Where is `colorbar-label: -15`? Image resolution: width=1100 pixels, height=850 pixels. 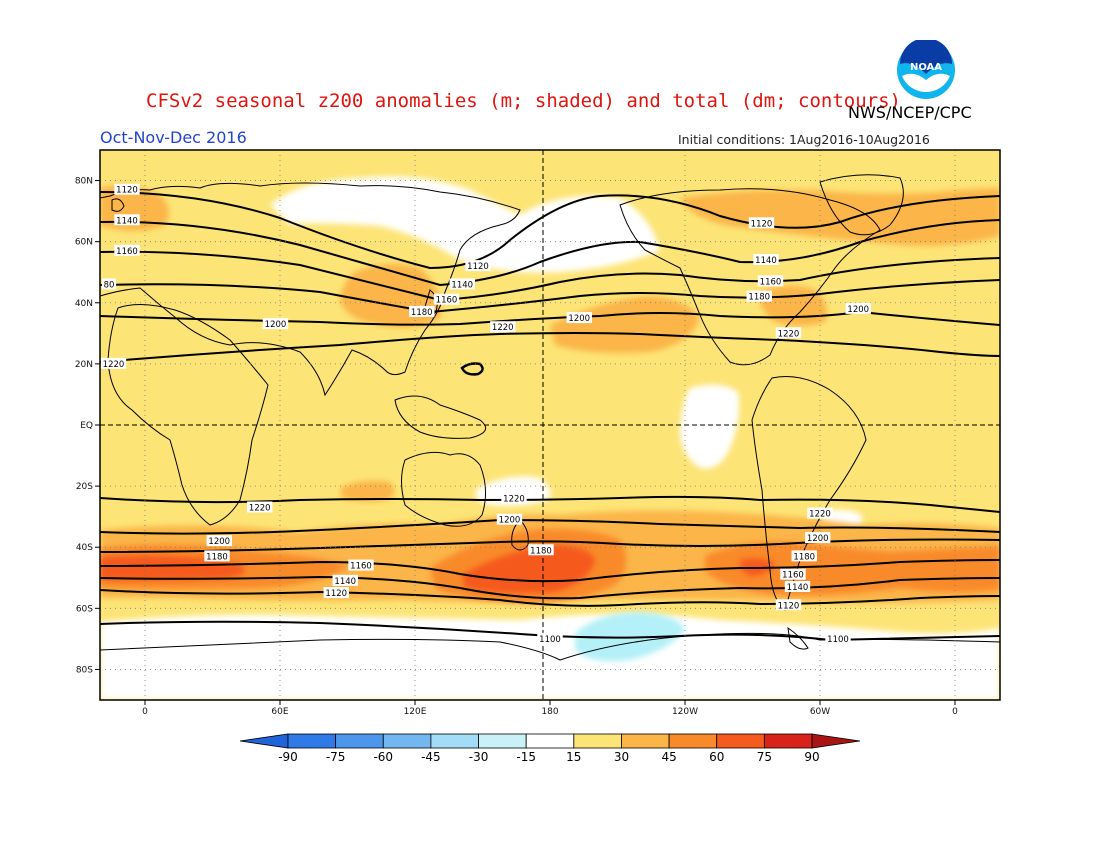
colorbar-label: -15 is located at coordinates (526, 757).